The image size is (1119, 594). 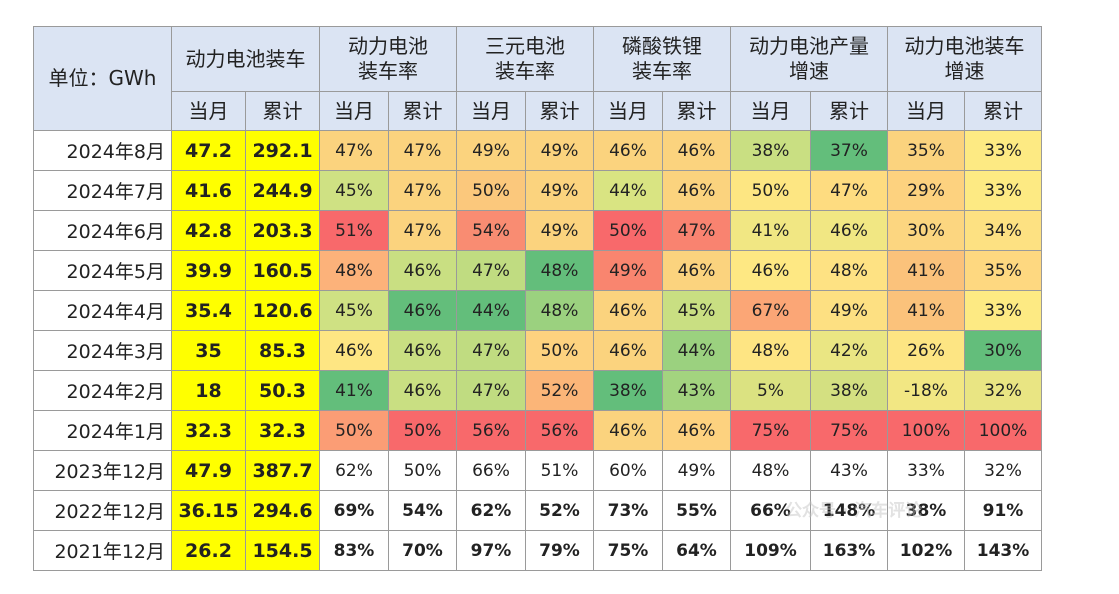 What do you see at coordinates (282, 150) in the screenshot?
I see `installed-cumulative-cell: 292.1` at bounding box center [282, 150].